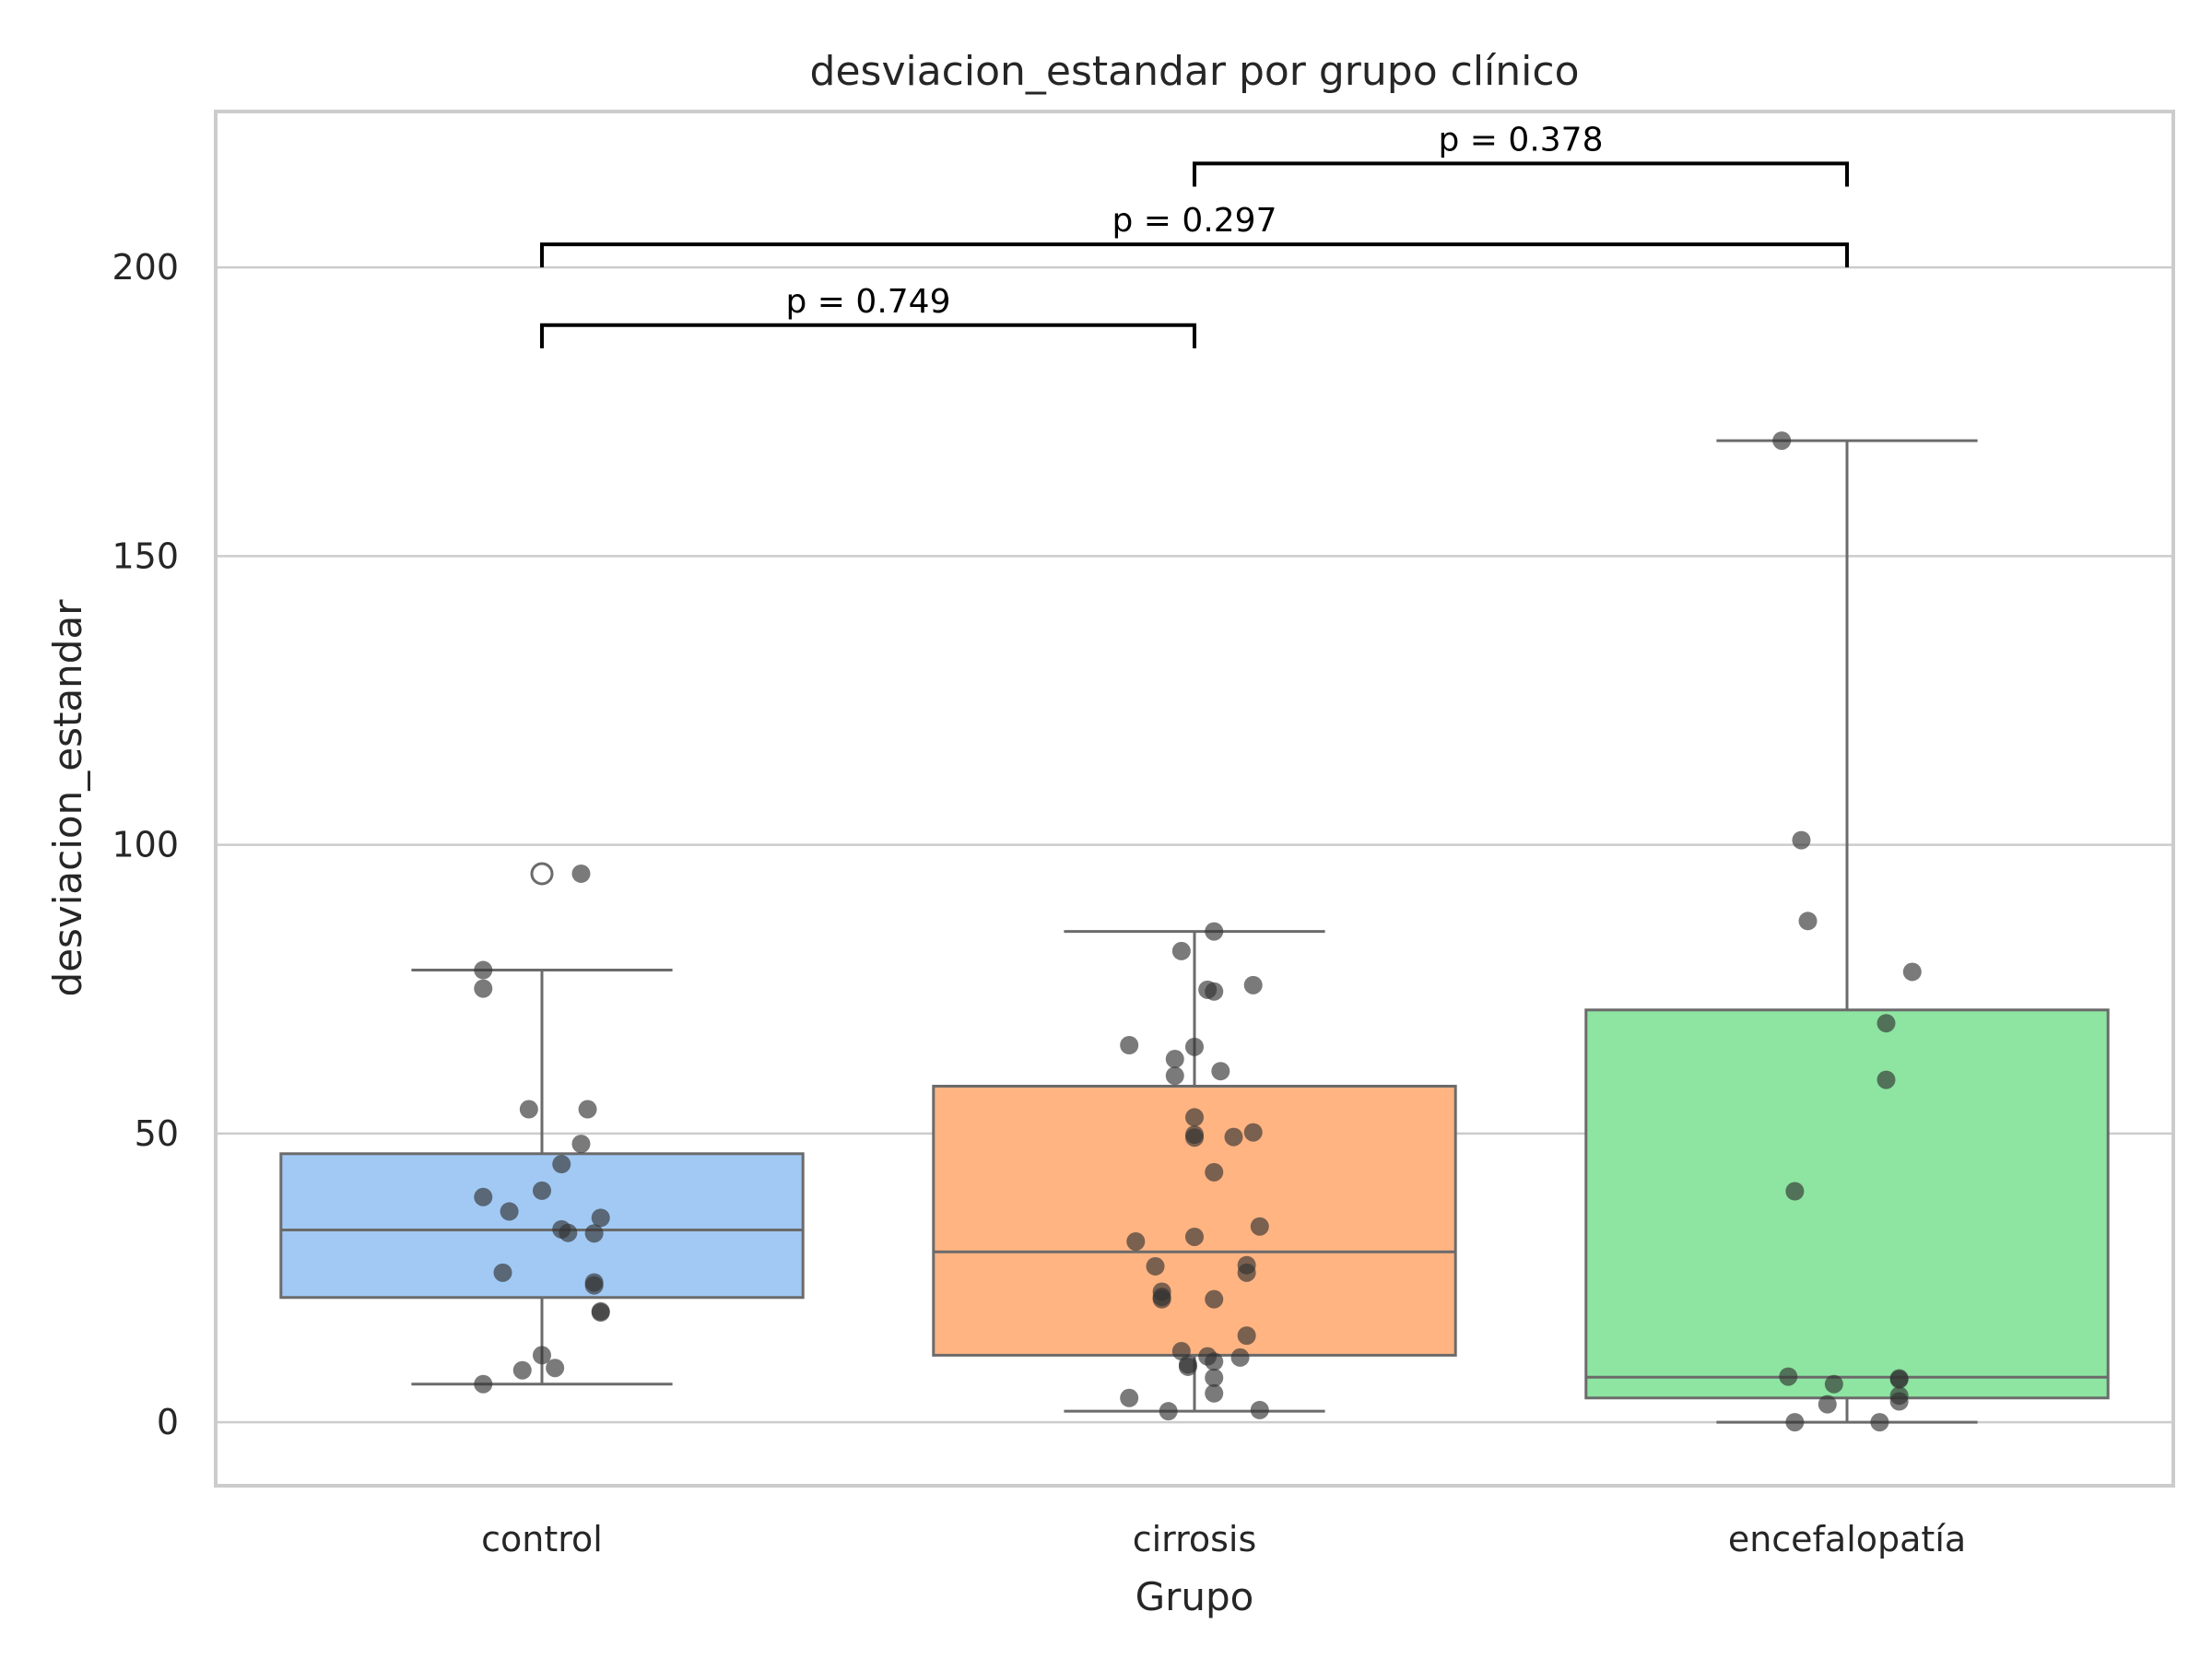  I want to click on y-axis-ticks: 0 50 100 150 200, so click(145, 844).